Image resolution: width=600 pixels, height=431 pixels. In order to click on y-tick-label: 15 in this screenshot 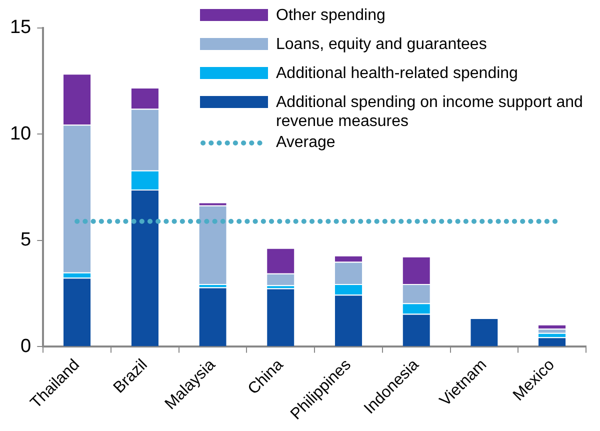, I will do `click(21, 27)`.